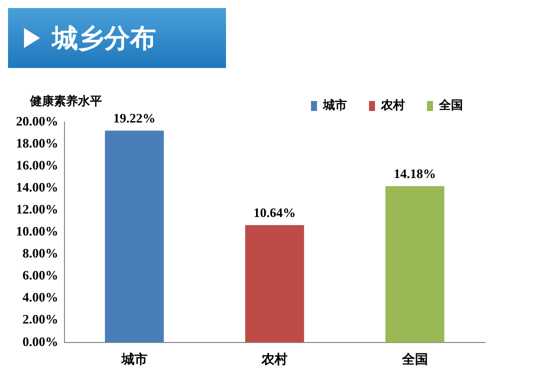  Describe the element at coordinates (40, 341) in the screenshot. I see `y-tick-label: 0.00%` at that location.